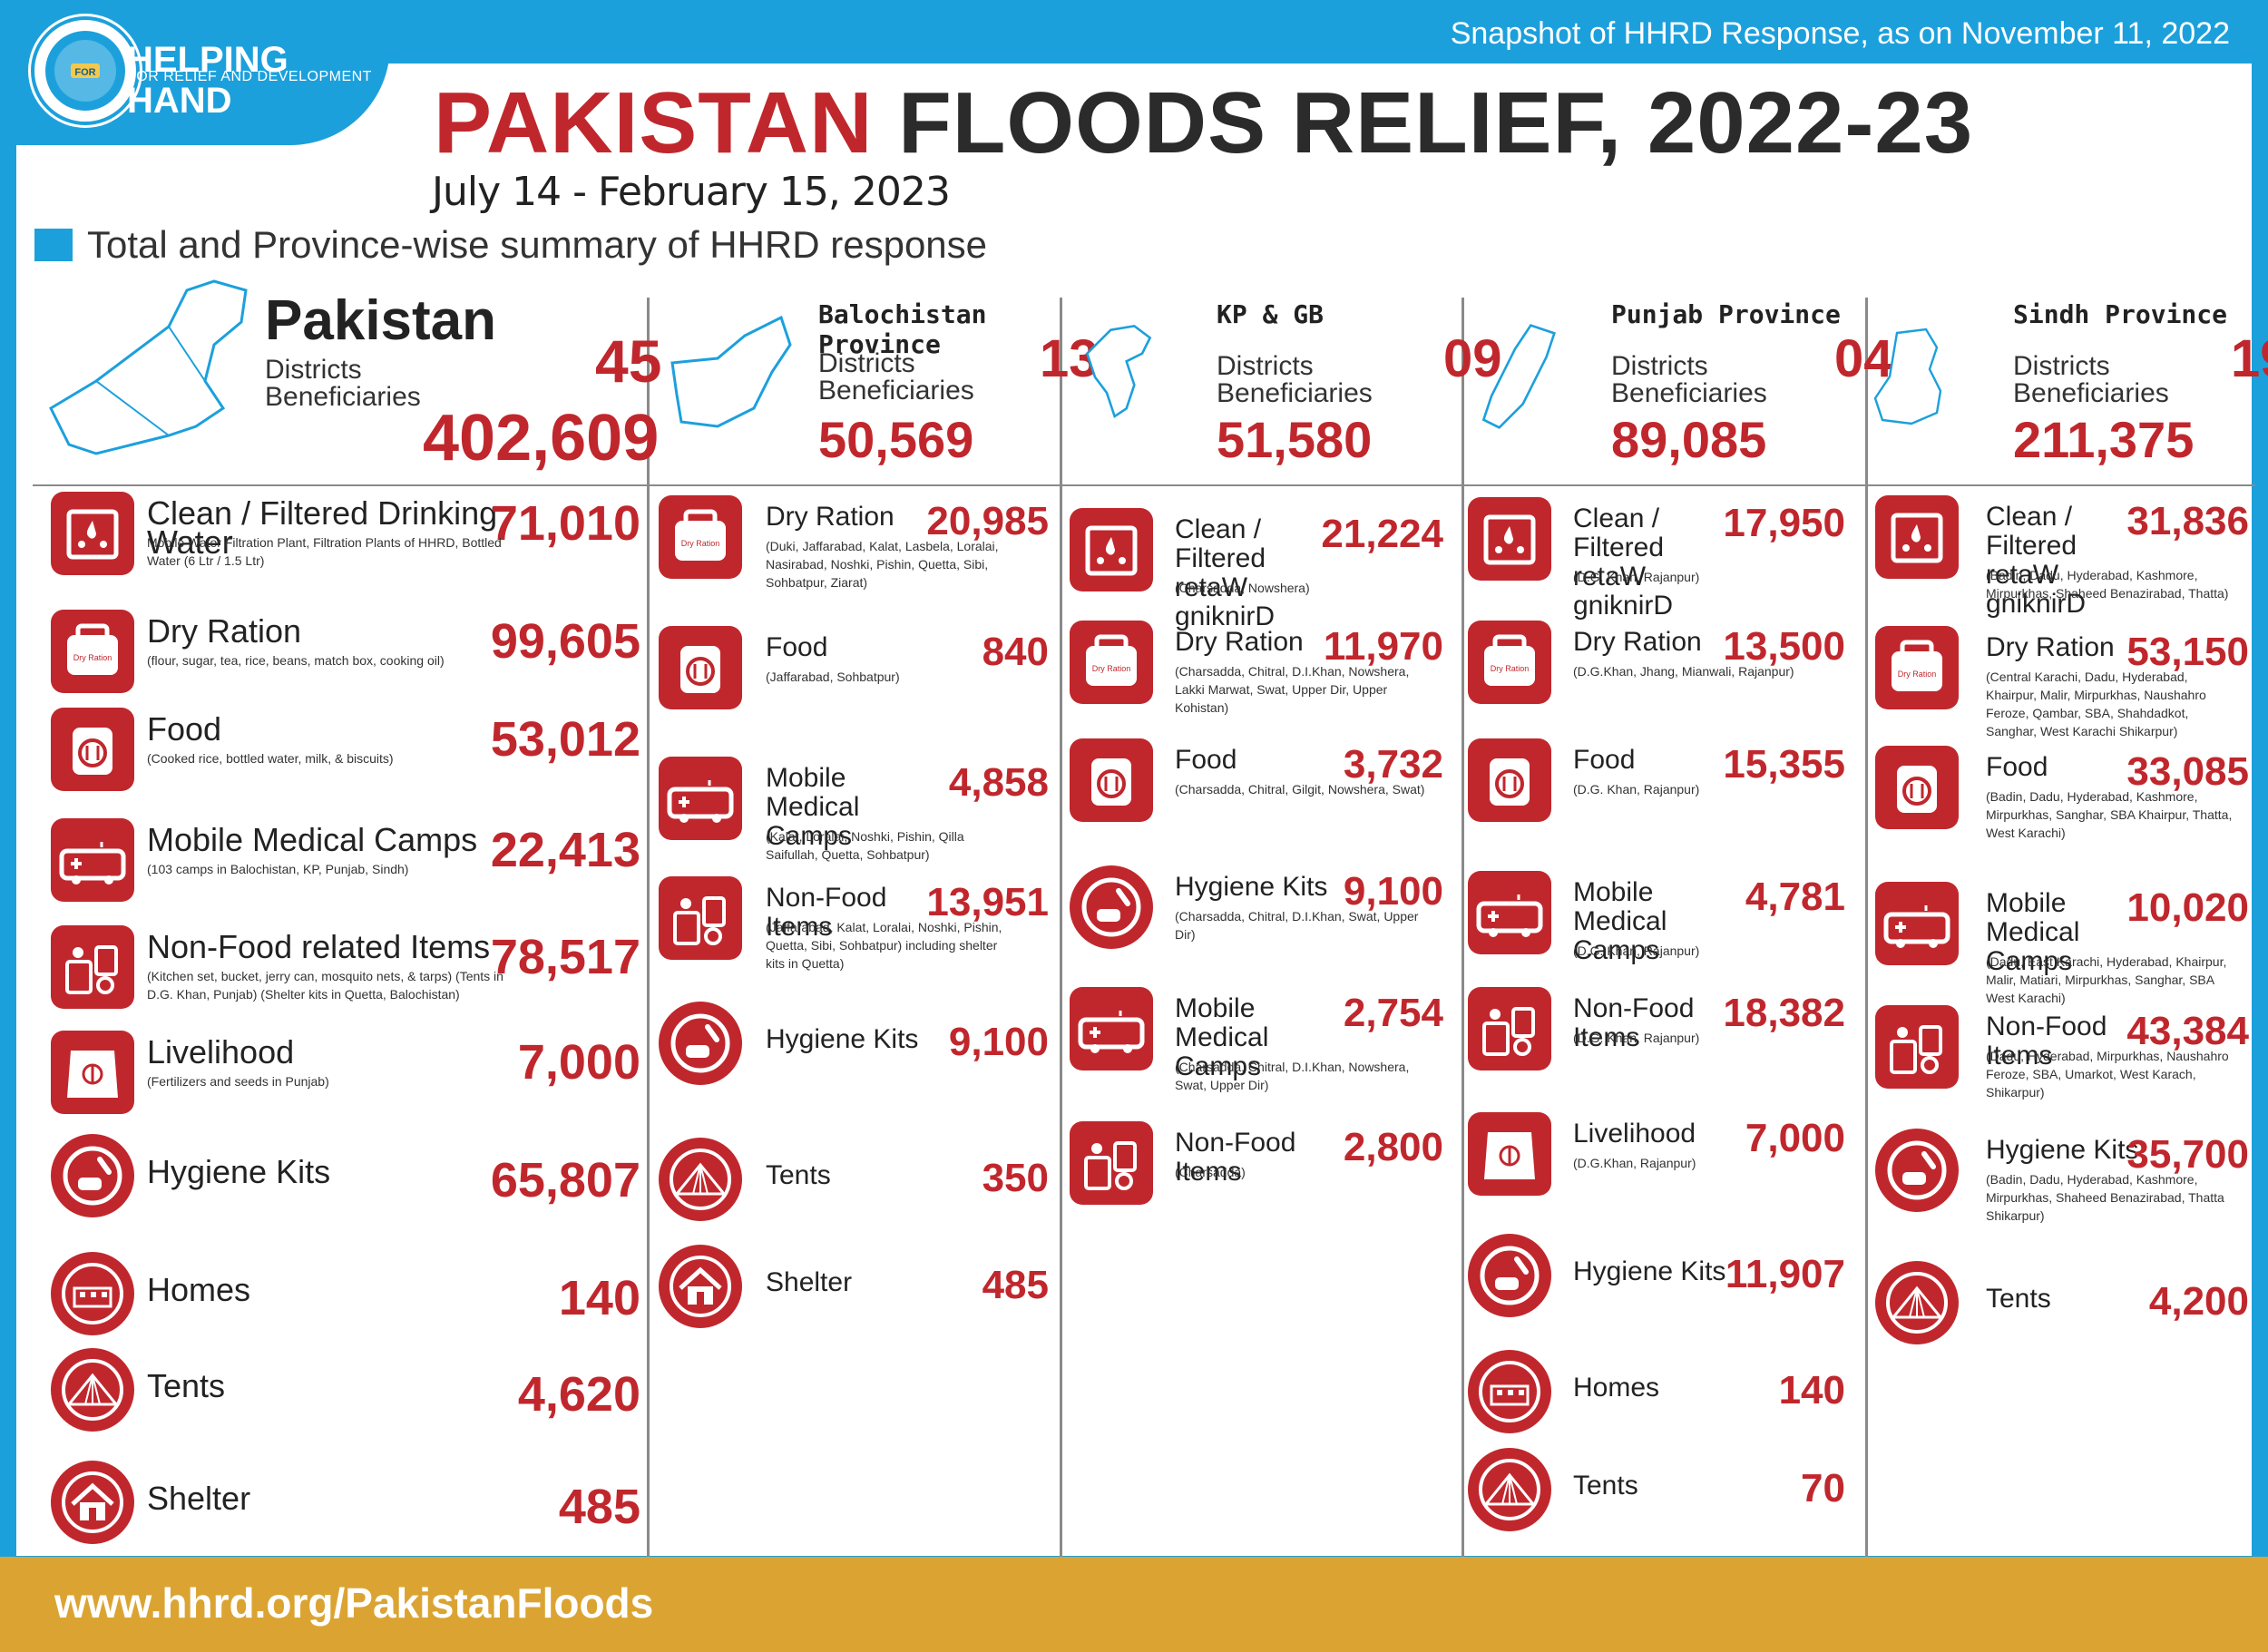 The image size is (2268, 1652). Describe the element at coordinates (340, 1184) in the screenshot. I see `list-item: Hygiene Kits 65,807` at that location.